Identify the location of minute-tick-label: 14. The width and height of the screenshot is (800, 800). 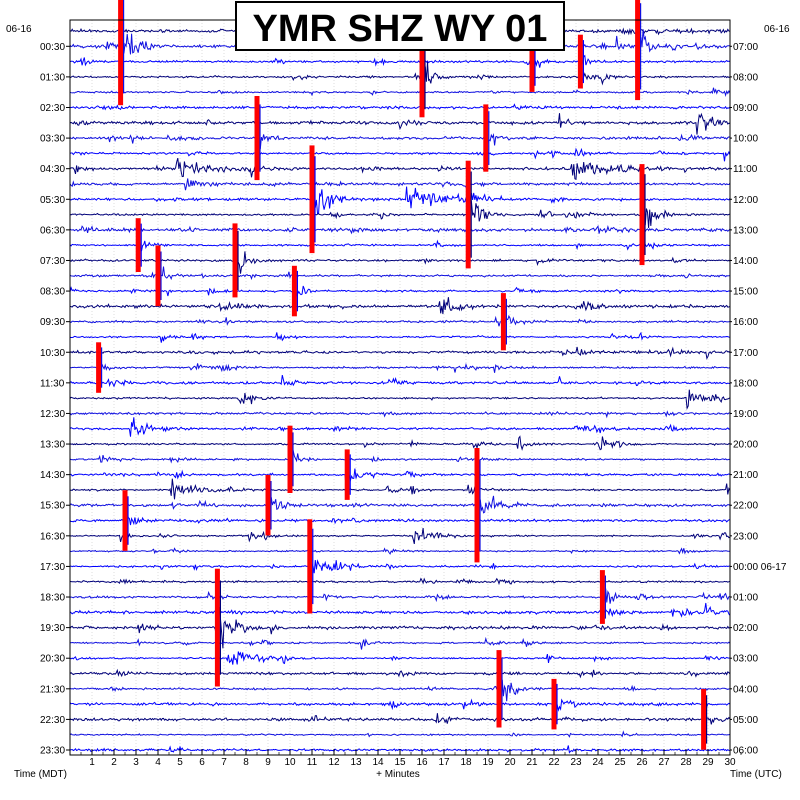
(378, 762).